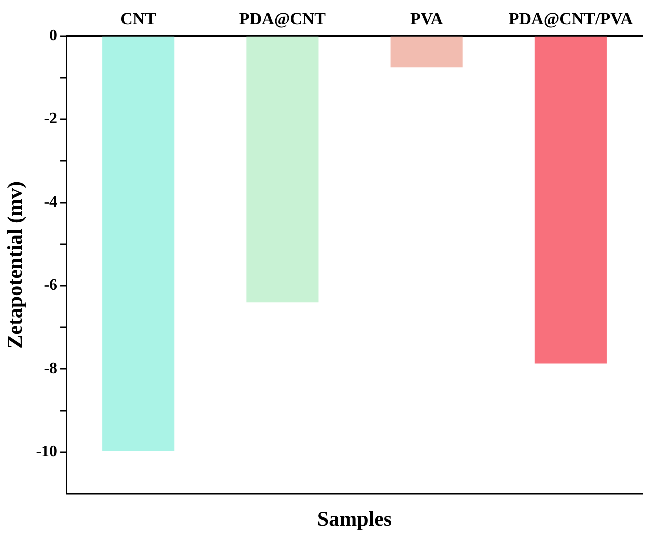 The height and width of the screenshot is (536, 645). I want to click on x-tick-label: PDA@CNT, so click(283, 19).